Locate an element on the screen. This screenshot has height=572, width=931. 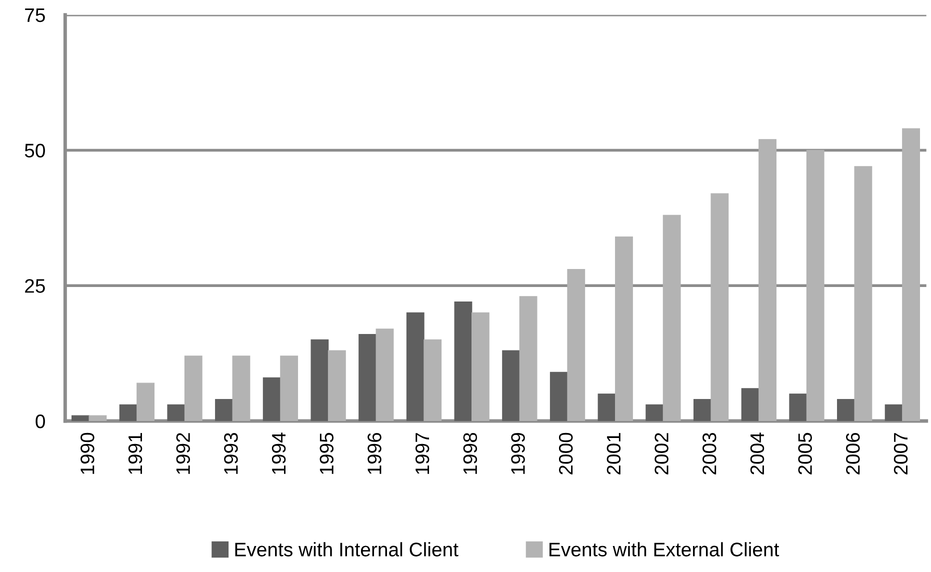
x-tick-label: 1991 is located at coordinates (135, 453).